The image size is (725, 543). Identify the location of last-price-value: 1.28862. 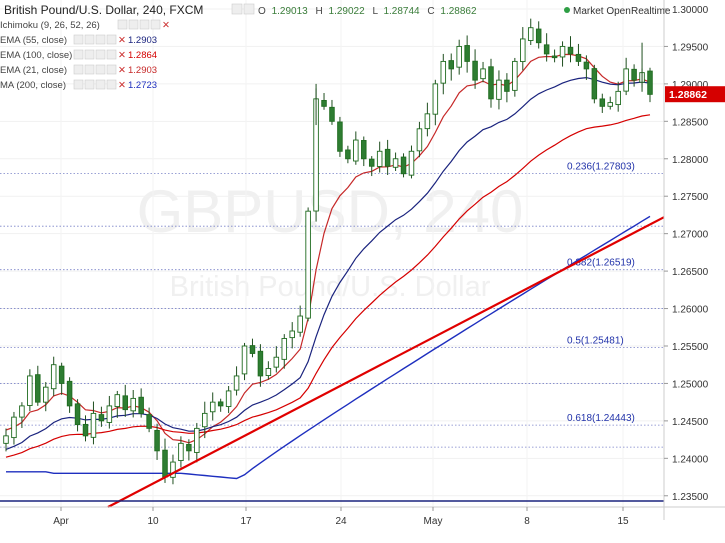
(688, 95).